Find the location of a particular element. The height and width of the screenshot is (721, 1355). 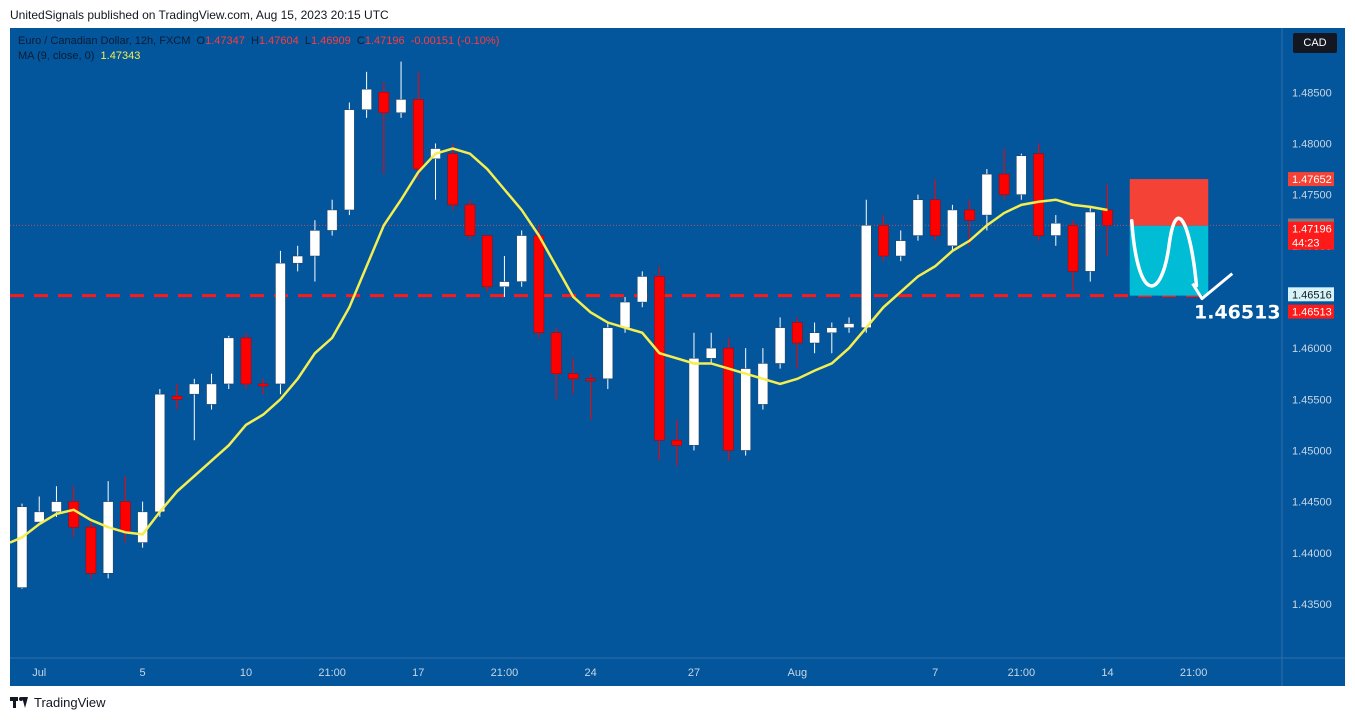

price-tick-label: 1.44000 is located at coordinates (1312, 554).